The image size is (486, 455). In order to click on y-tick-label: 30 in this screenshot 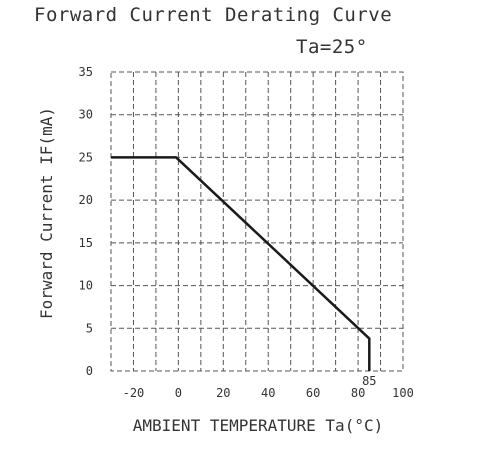, I will do `click(86, 115)`.